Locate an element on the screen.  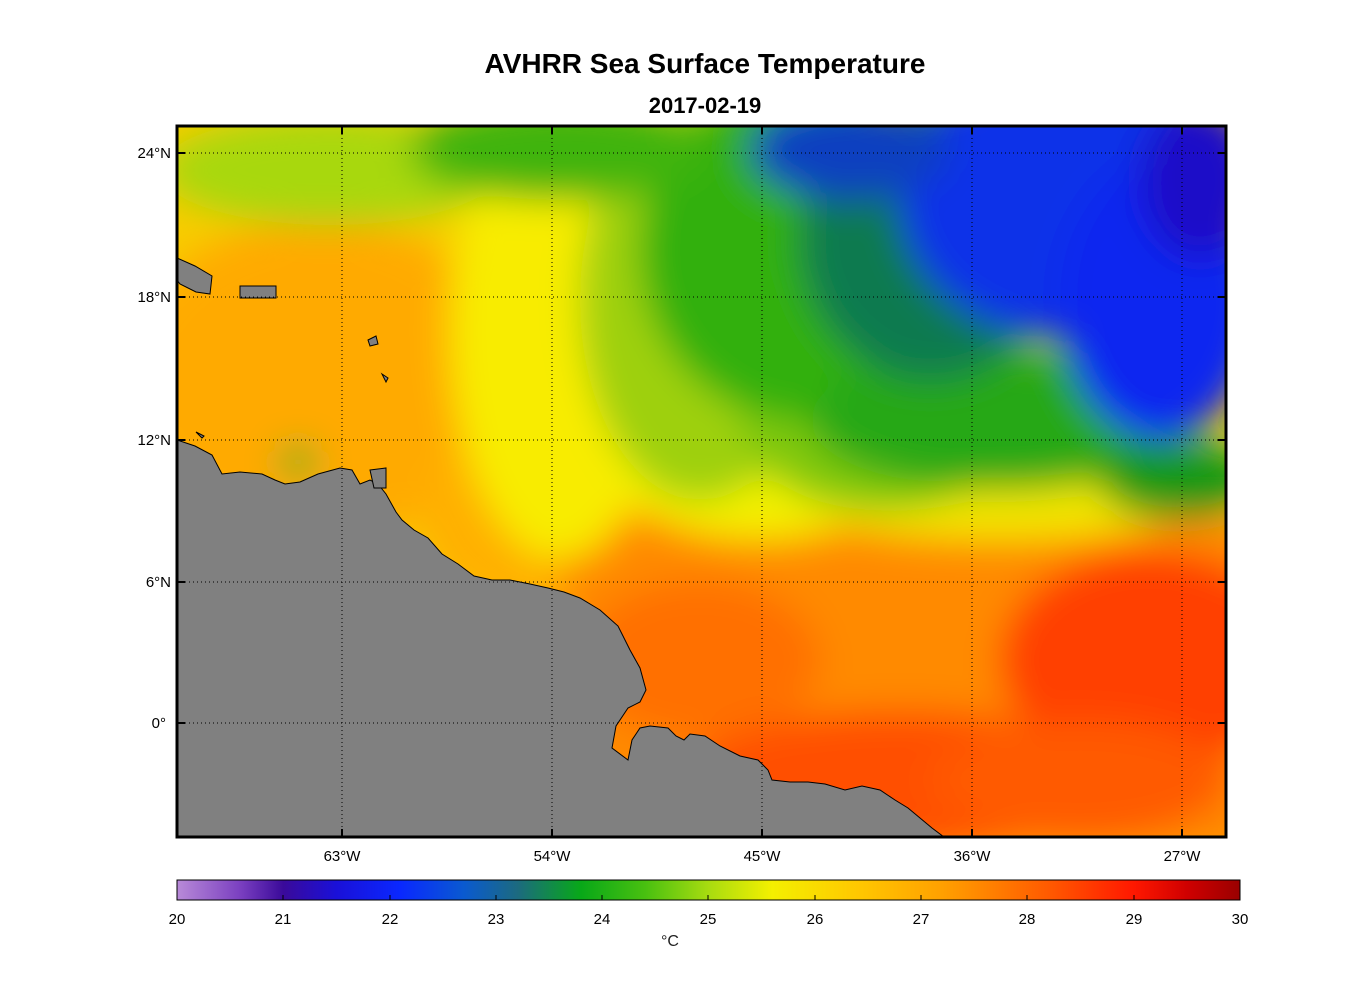
lat-tick-label: 12°N is located at coordinates (154, 440).